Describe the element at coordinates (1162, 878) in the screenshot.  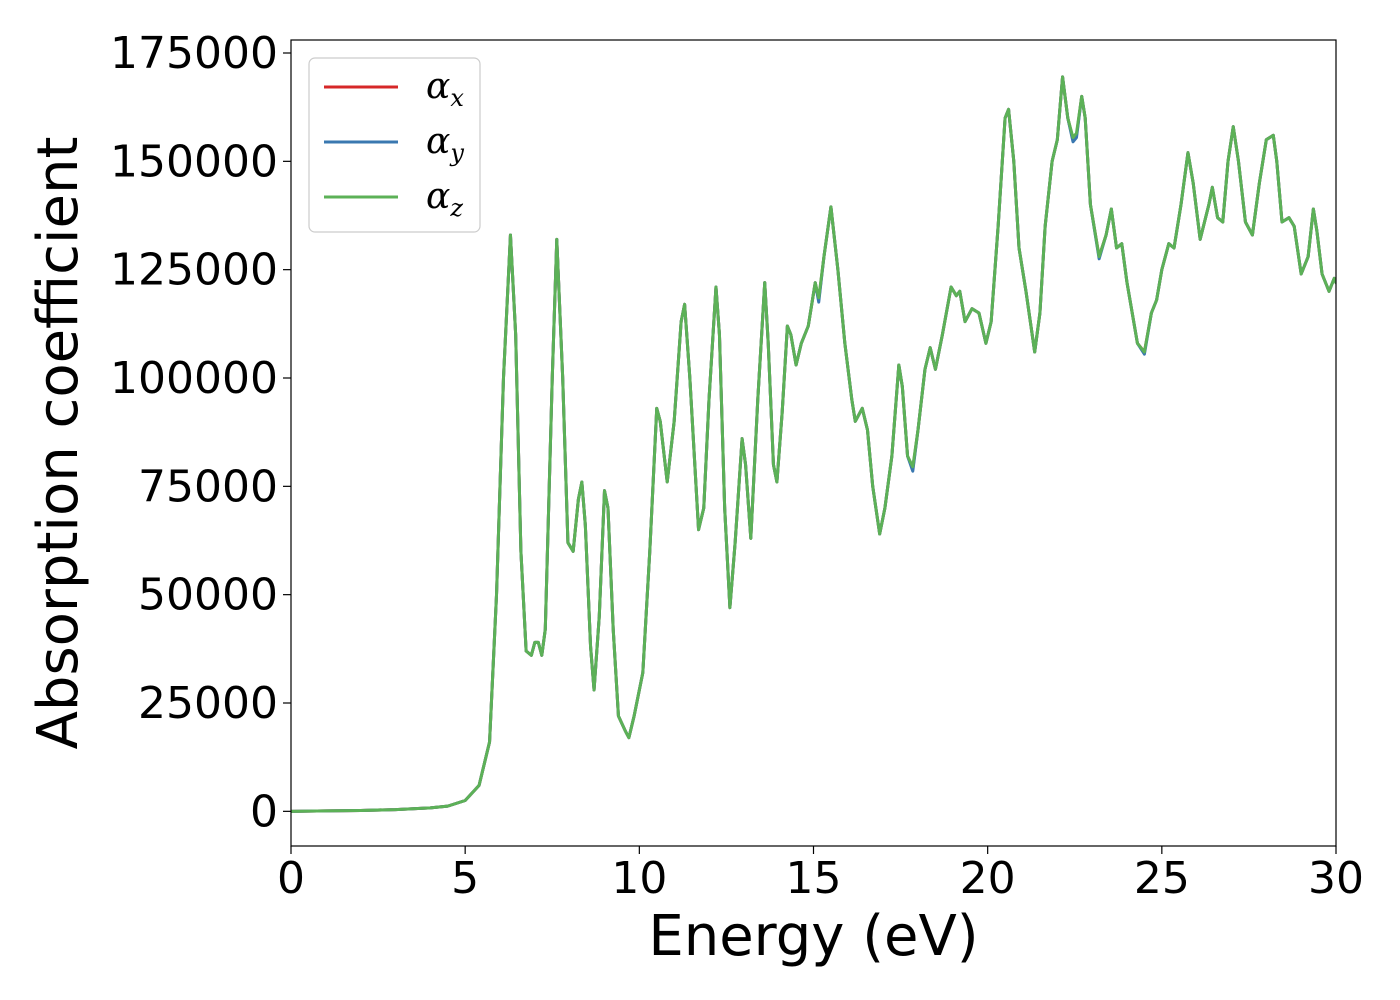
I see `x-tick-label: 25` at that location.